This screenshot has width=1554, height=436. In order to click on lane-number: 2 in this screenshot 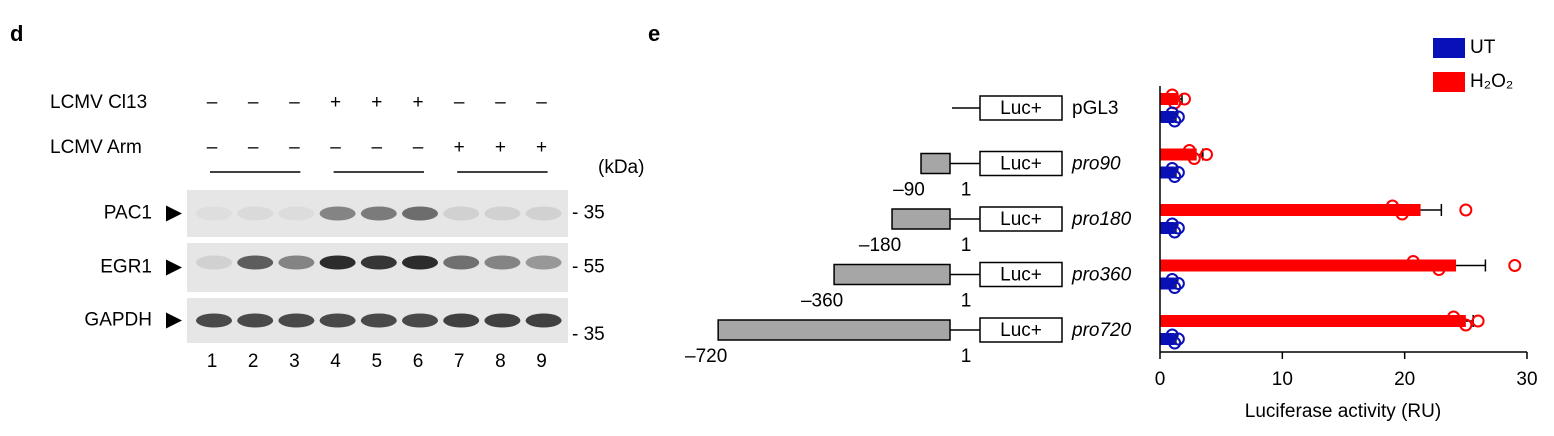, I will do `click(253, 361)`.